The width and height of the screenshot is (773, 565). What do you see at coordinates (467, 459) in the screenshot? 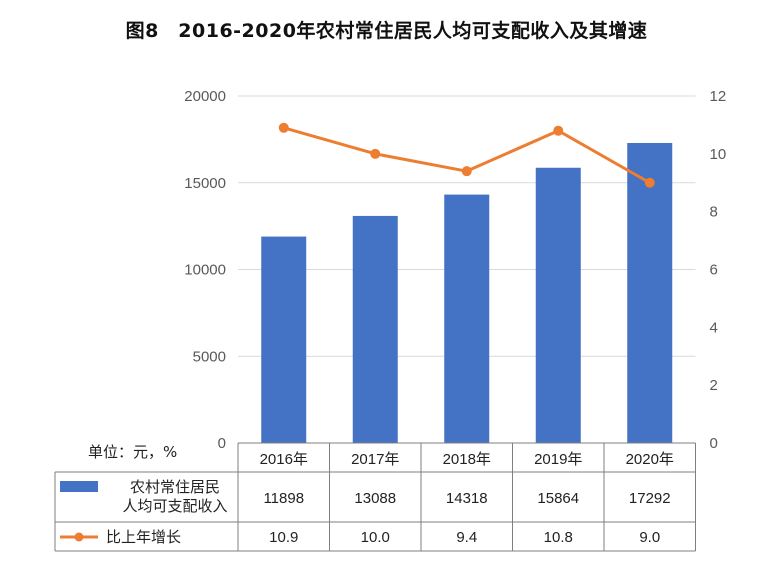
I see `x-tick-label: 2018年` at bounding box center [467, 459].